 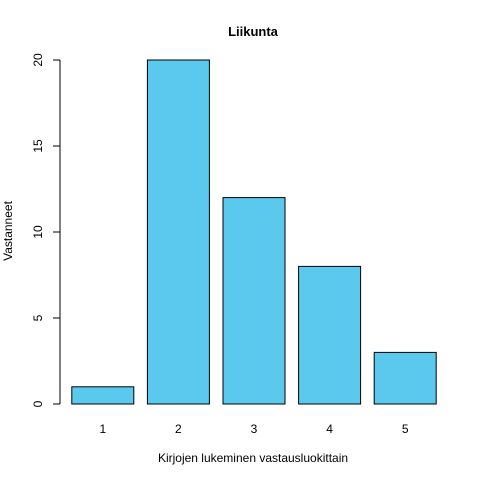 What do you see at coordinates (38, 232) in the screenshot?
I see `y-tick-label: 10` at bounding box center [38, 232].